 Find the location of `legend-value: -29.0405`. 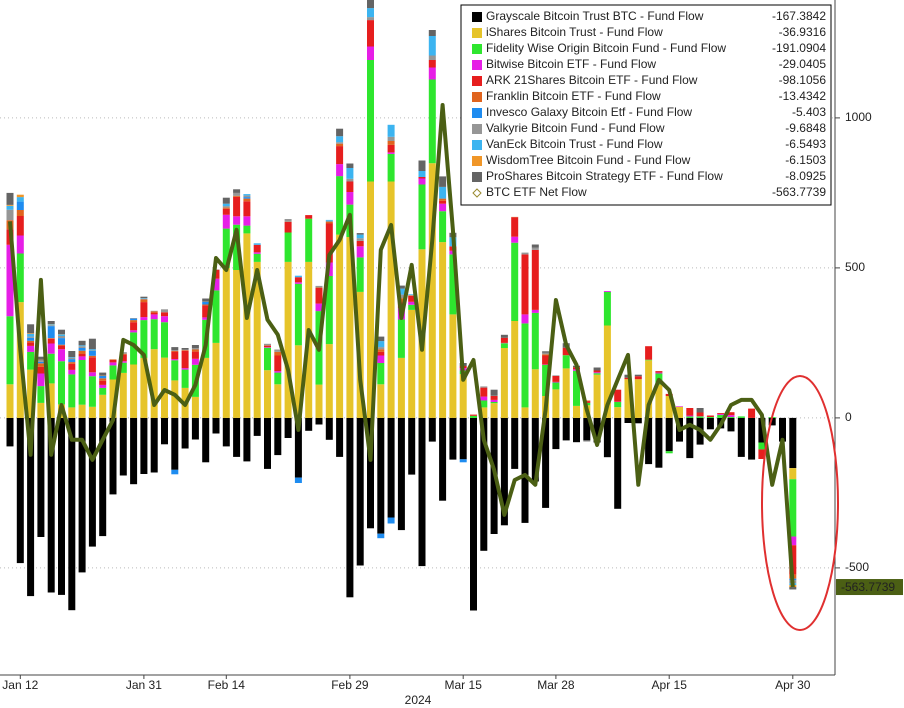

legend-value: -29.0405 is located at coordinates (803, 64).